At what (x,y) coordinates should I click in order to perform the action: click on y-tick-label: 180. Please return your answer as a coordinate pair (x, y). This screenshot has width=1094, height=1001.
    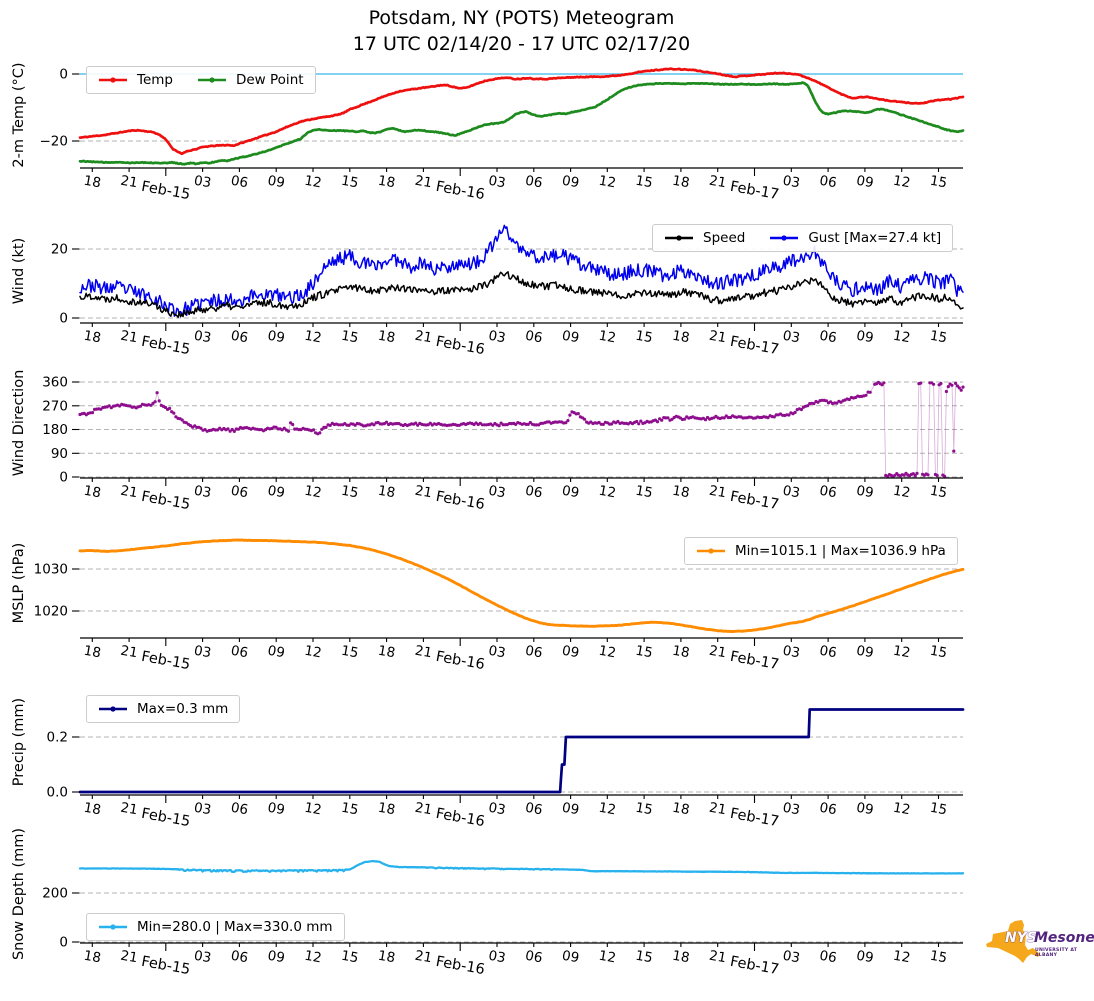
    Looking at the image, I should click on (55, 430).